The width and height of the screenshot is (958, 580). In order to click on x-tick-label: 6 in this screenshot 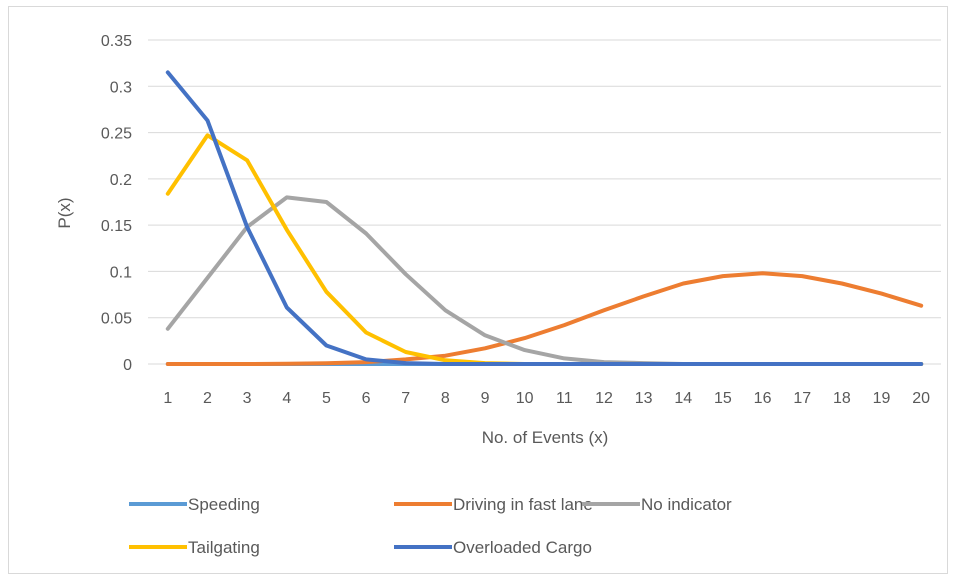, I will do `click(366, 398)`.